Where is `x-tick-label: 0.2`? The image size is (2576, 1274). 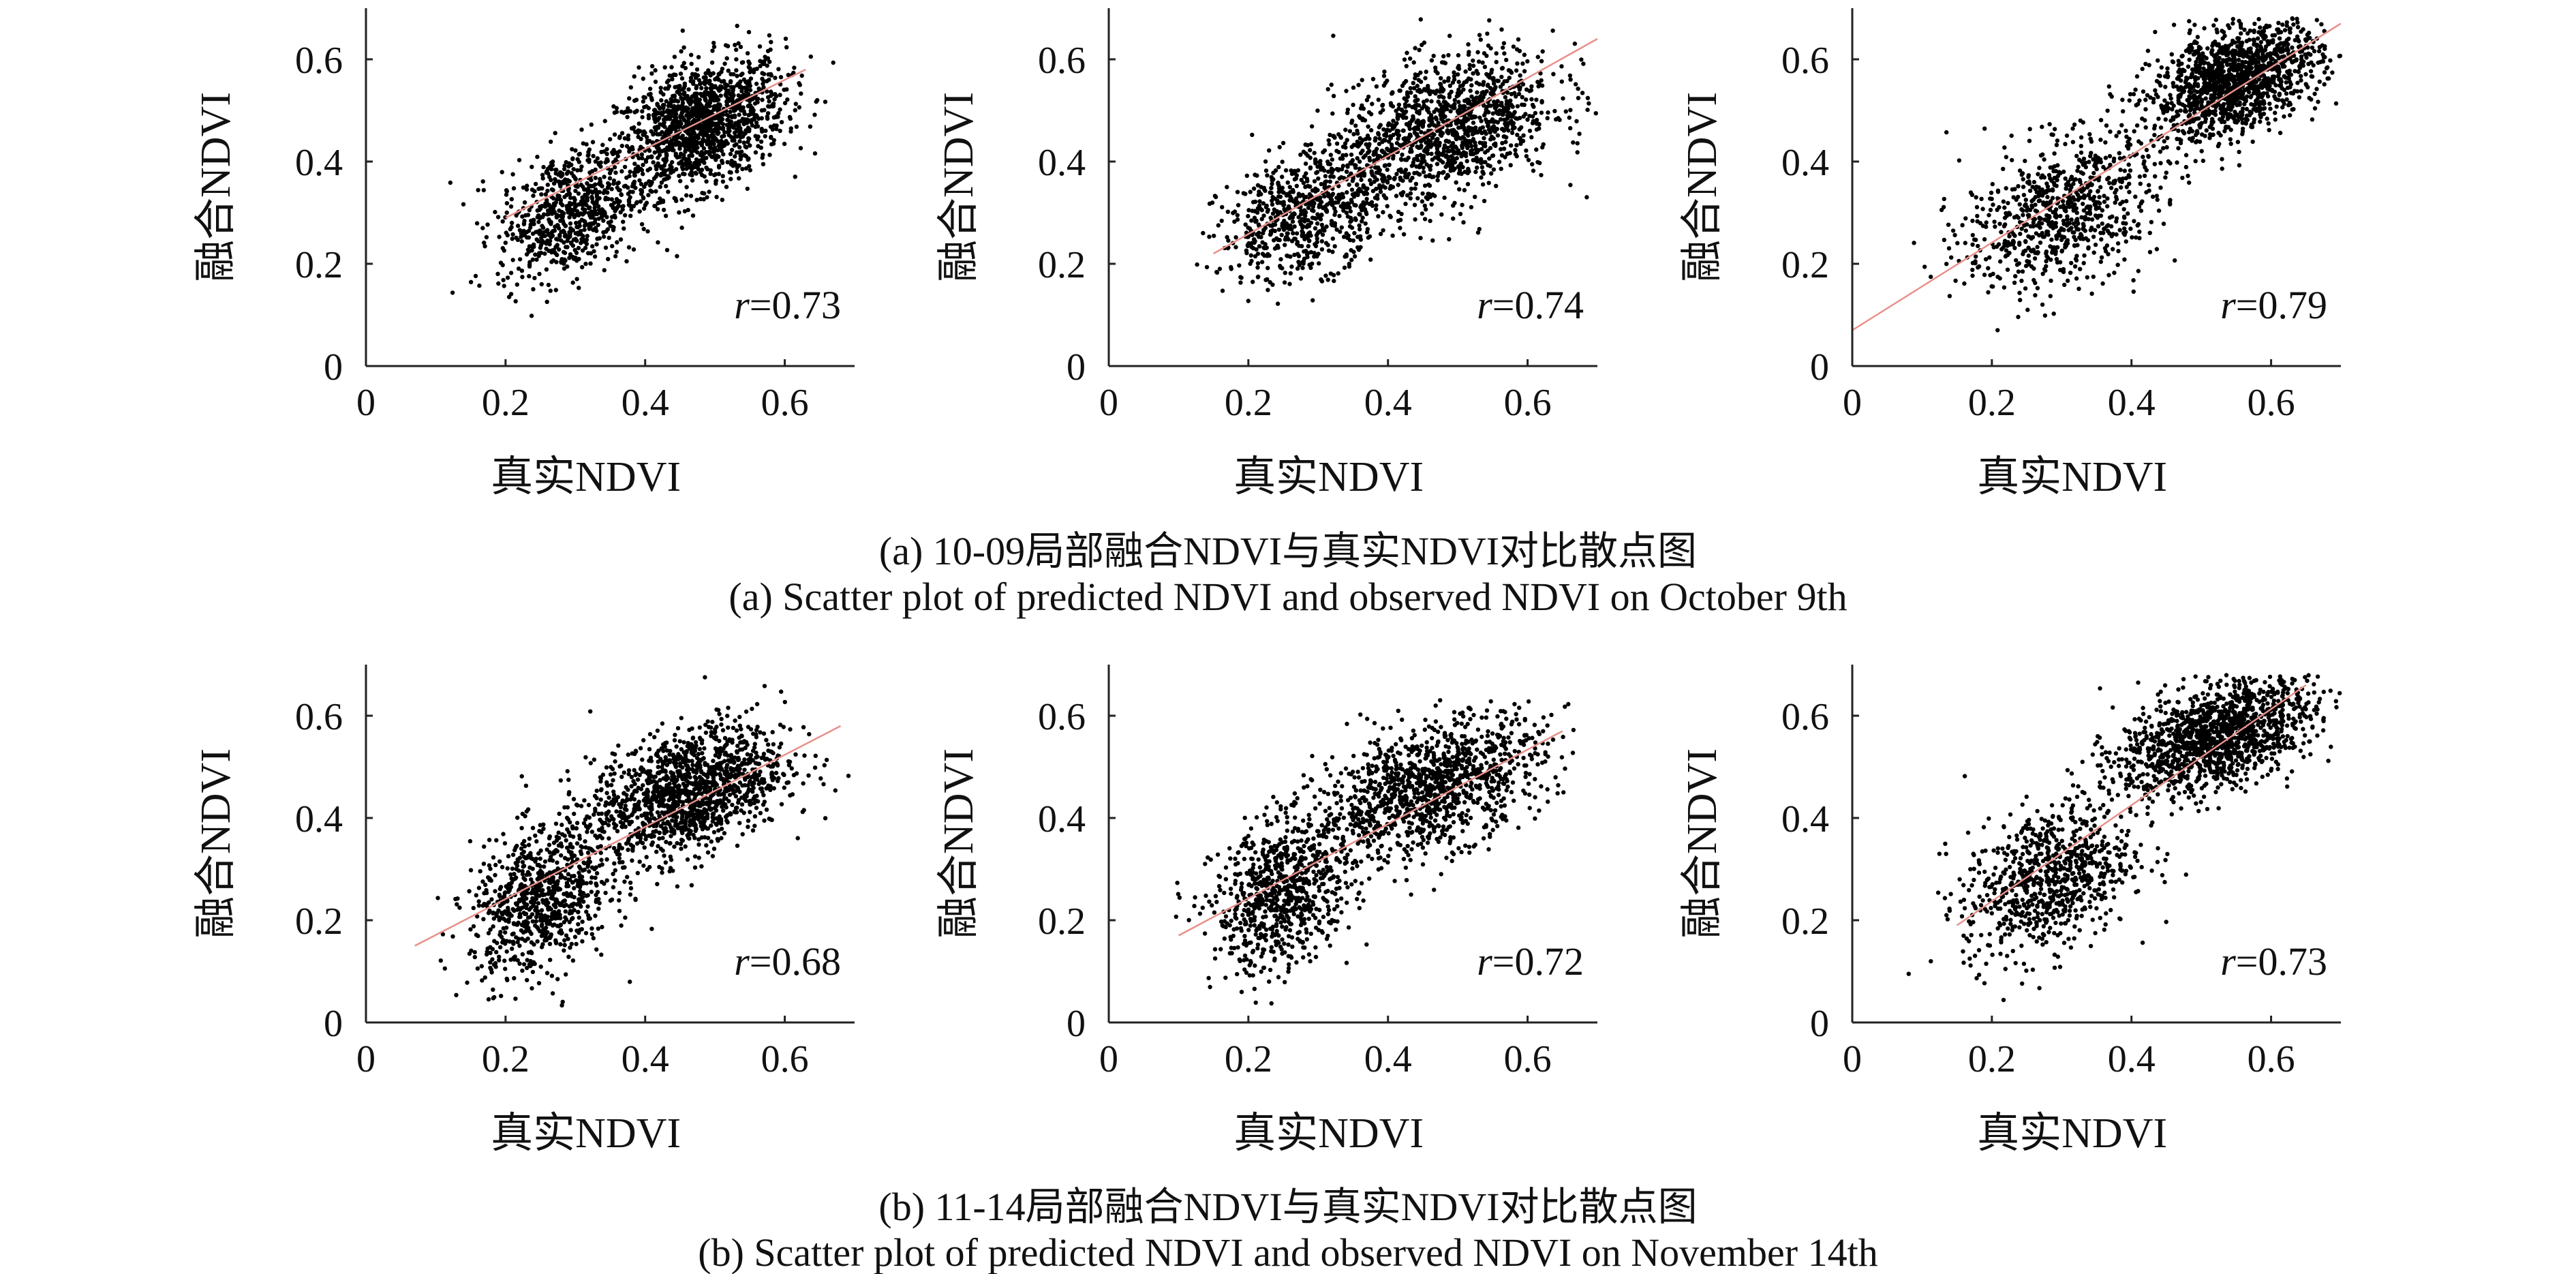
x-tick-label: 0.2 is located at coordinates (506, 403).